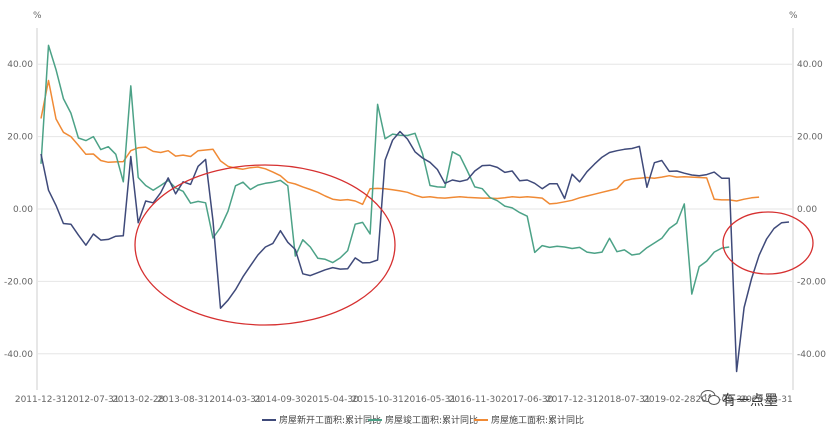 The width and height of the screenshot is (831, 429). Describe the element at coordinates (377, 400) in the screenshot. I see `x-tick-label: 2015-10-31` at that location.